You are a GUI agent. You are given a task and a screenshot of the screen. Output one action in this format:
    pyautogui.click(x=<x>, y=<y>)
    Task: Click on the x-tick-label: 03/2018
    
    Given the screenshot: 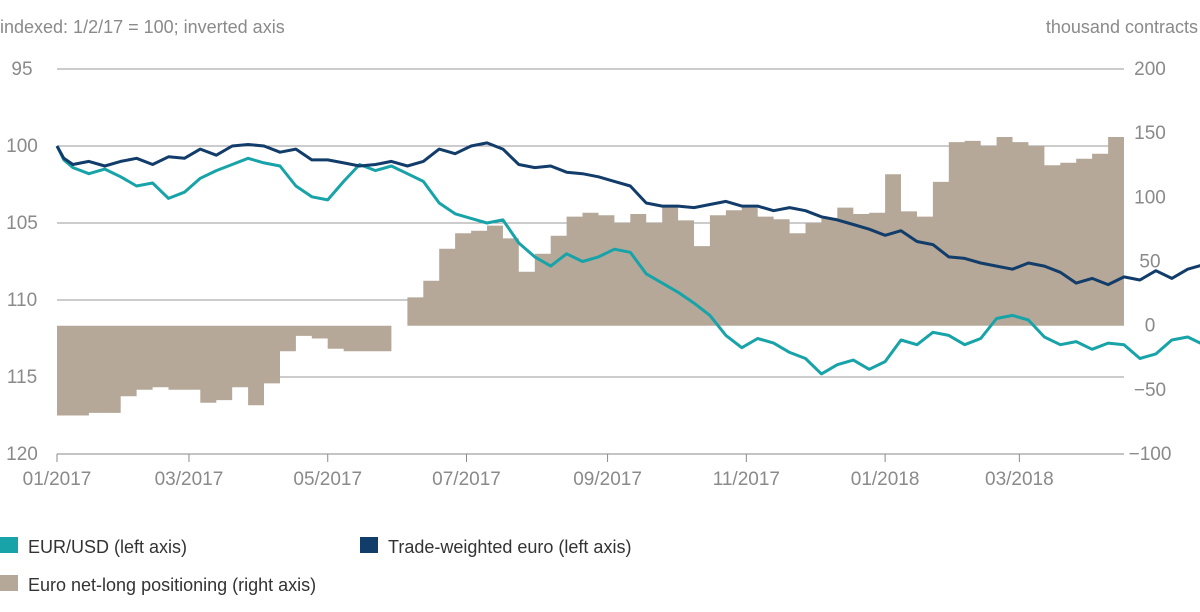 What is the action you would take?
    pyautogui.click(x=1019, y=479)
    